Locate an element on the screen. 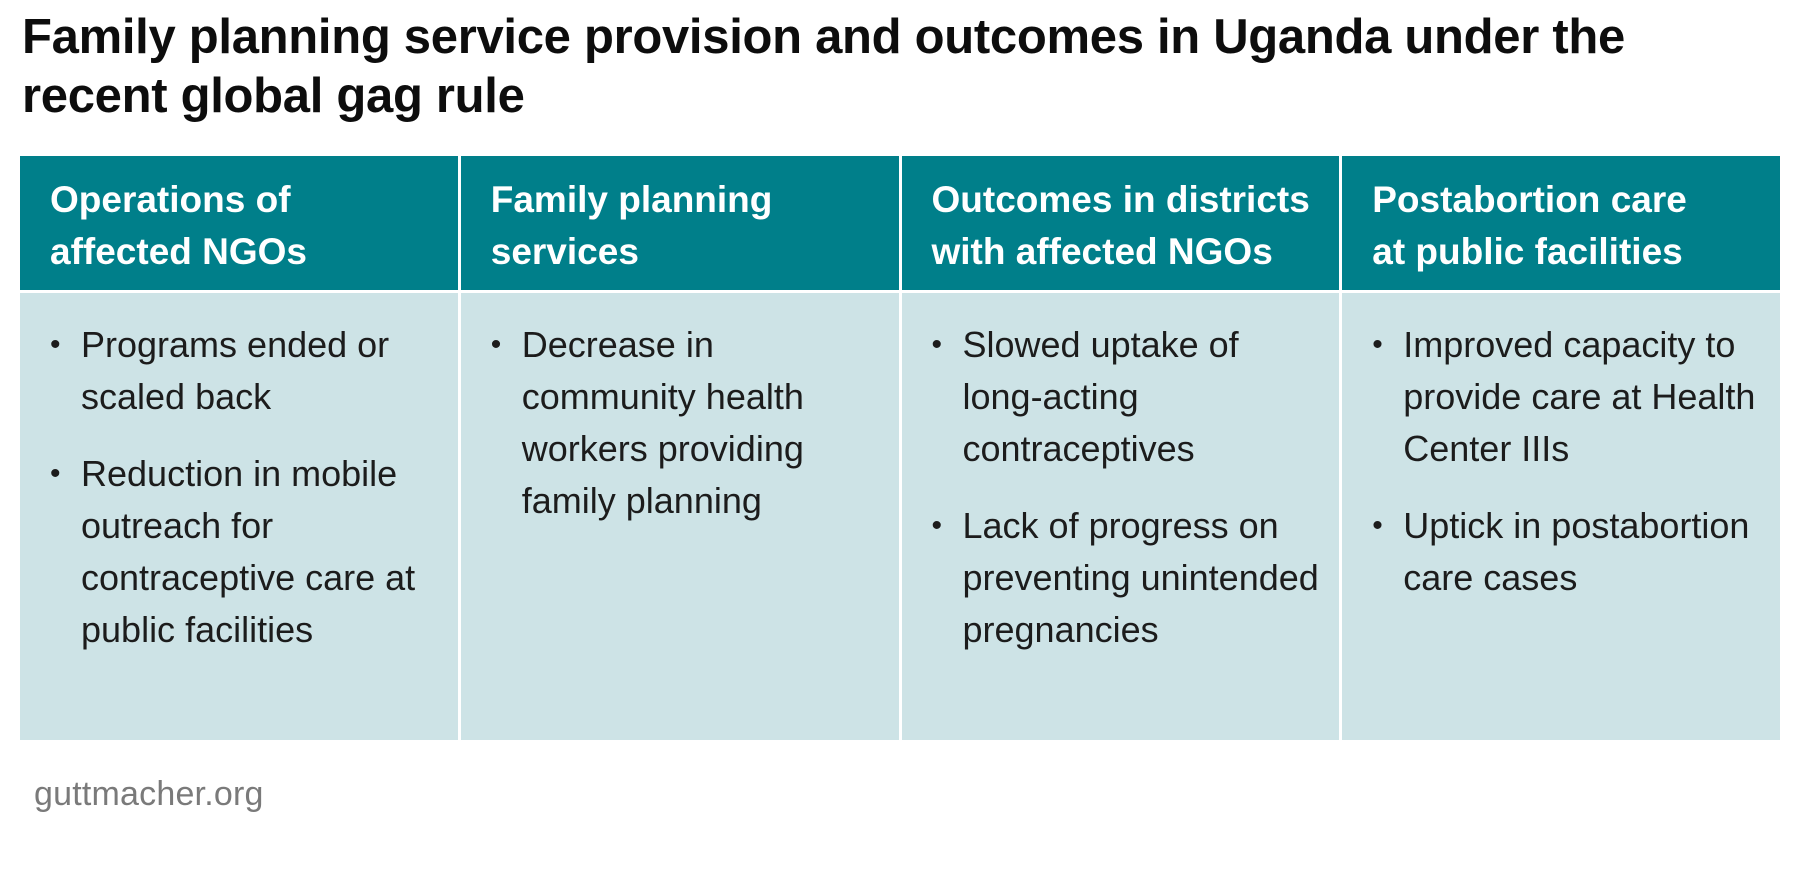 The image size is (1800, 876). column-header-ngo-operations: Operations of affected NGOs is located at coordinates (239, 223).